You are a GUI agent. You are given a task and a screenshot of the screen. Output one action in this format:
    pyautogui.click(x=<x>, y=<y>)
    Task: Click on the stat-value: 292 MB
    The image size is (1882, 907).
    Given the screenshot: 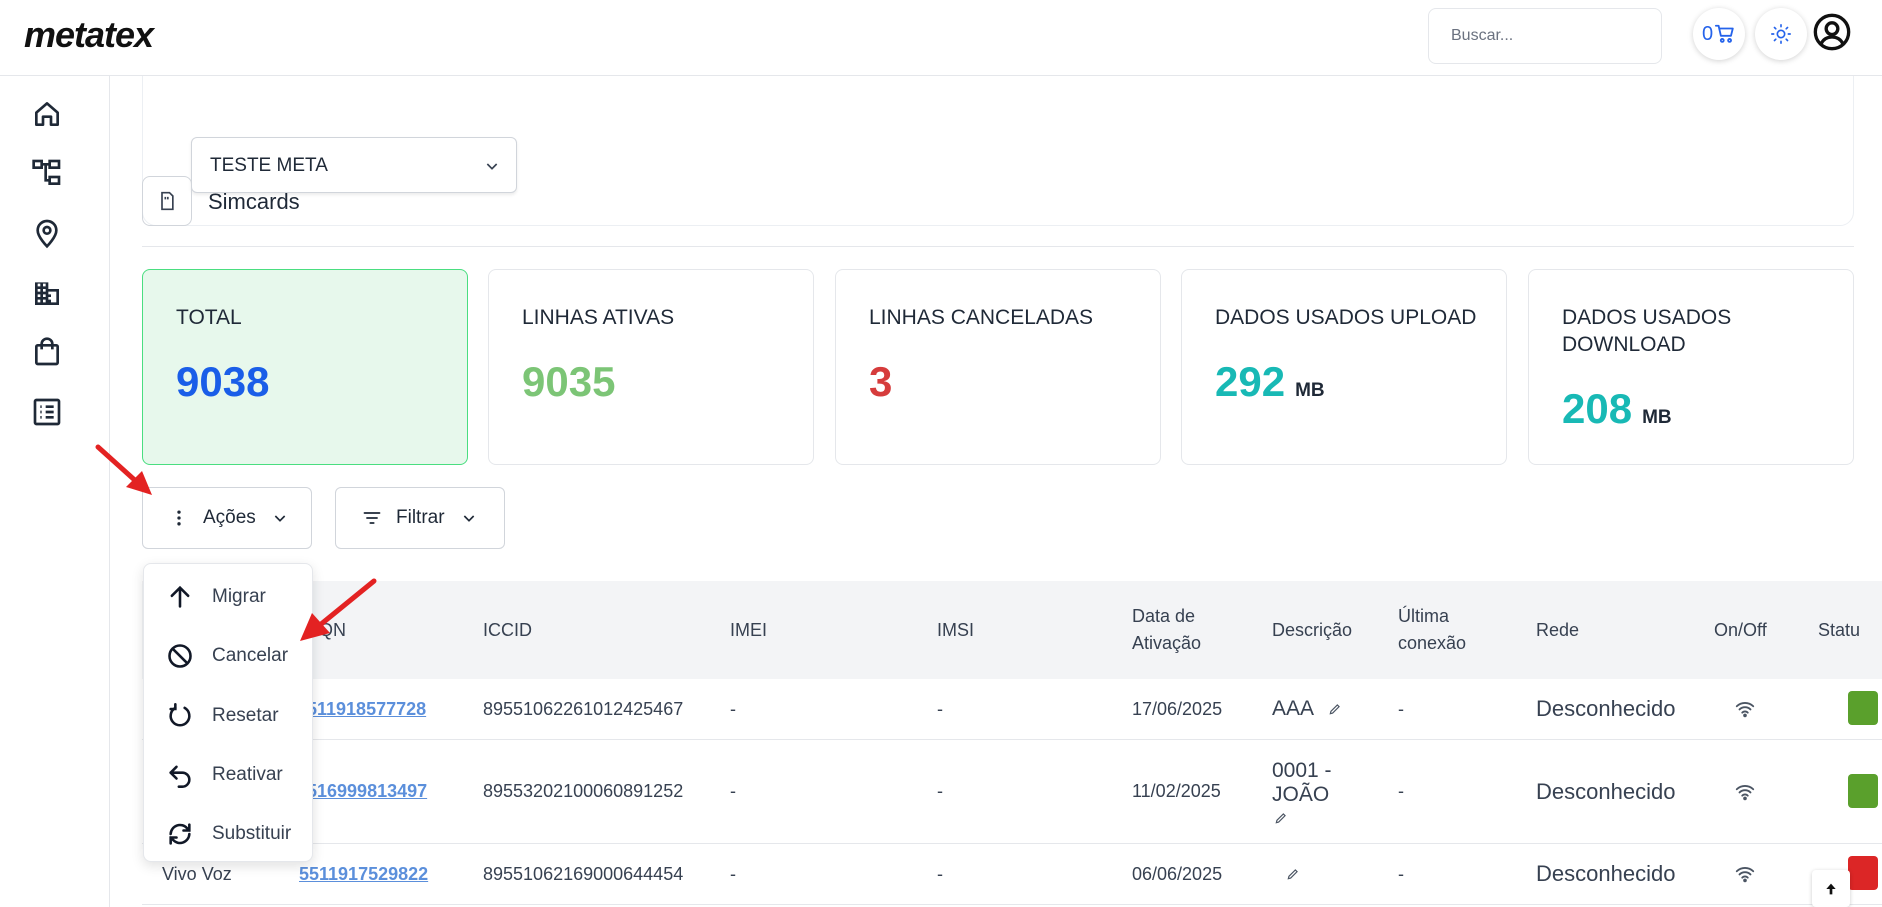 What is the action you would take?
    pyautogui.click(x=1270, y=381)
    